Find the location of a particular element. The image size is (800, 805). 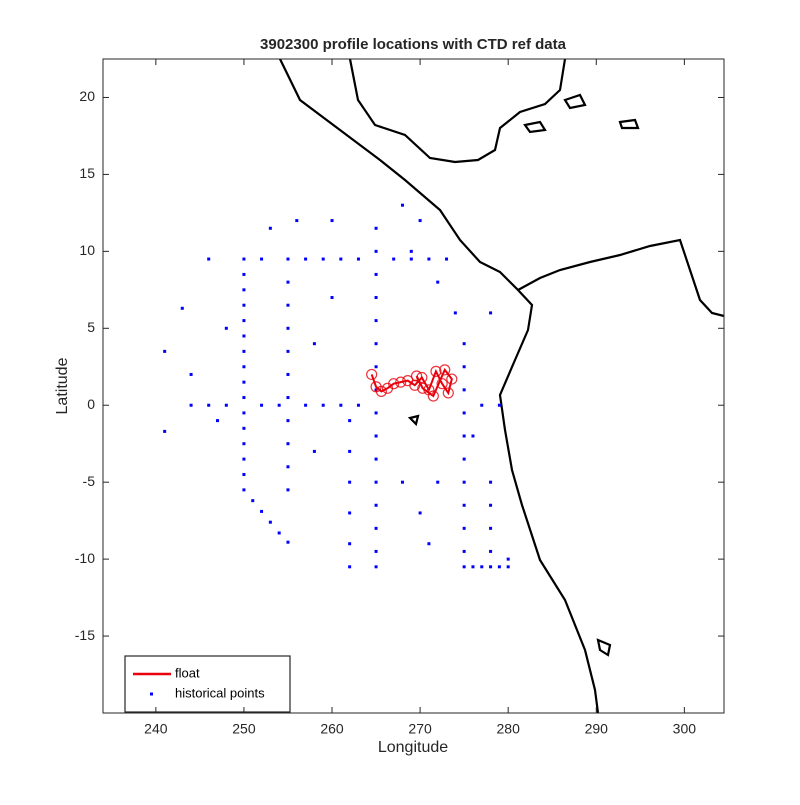

y-tick-label: -10 is located at coordinates (85, 558).